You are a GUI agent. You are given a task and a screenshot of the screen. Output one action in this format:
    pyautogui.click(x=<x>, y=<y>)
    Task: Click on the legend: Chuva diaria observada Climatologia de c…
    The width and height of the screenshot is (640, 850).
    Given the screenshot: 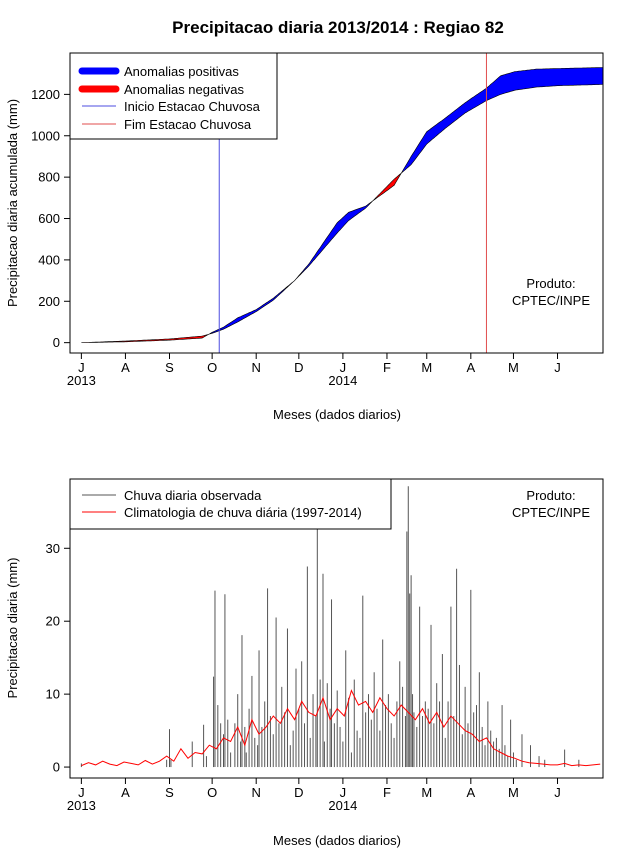 What is the action you would take?
    pyautogui.click(x=230, y=504)
    